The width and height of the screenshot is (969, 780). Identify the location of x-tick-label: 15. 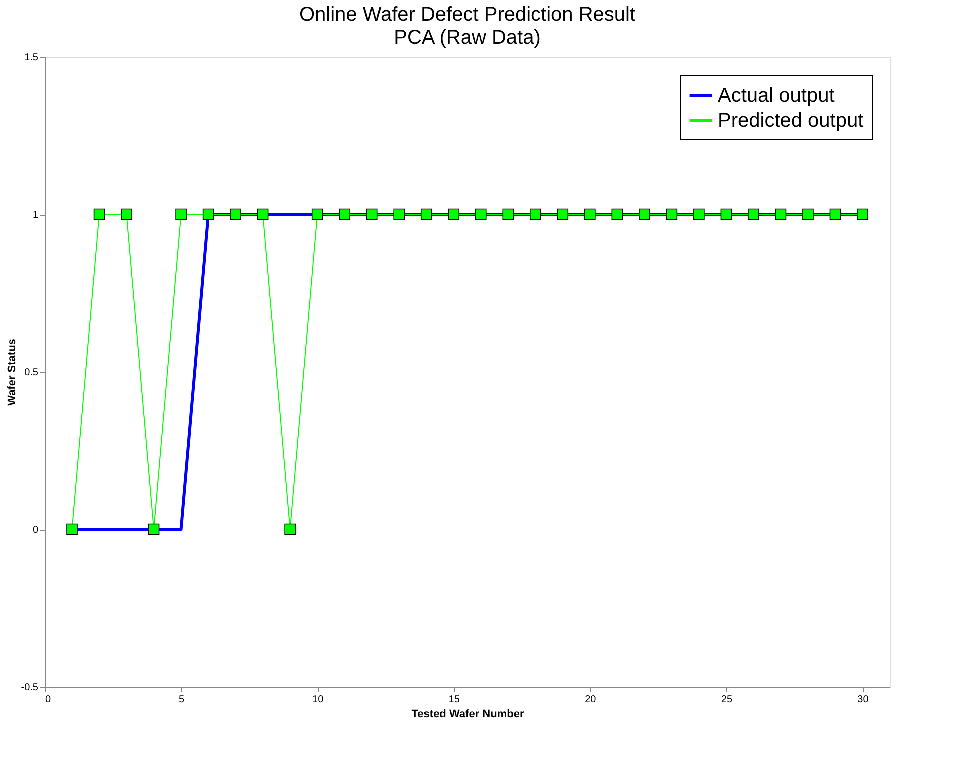
(454, 700).